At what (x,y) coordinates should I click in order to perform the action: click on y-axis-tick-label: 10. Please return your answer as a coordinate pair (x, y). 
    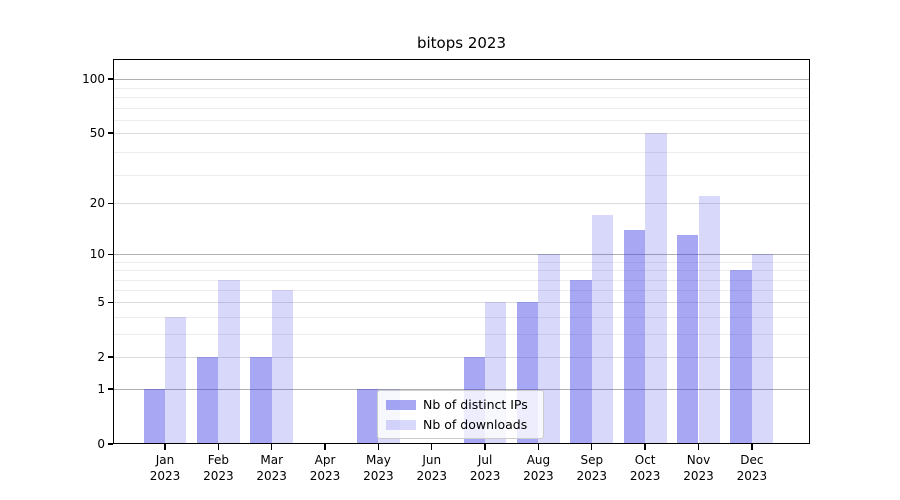
    Looking at the image, I should click on (97, 254).